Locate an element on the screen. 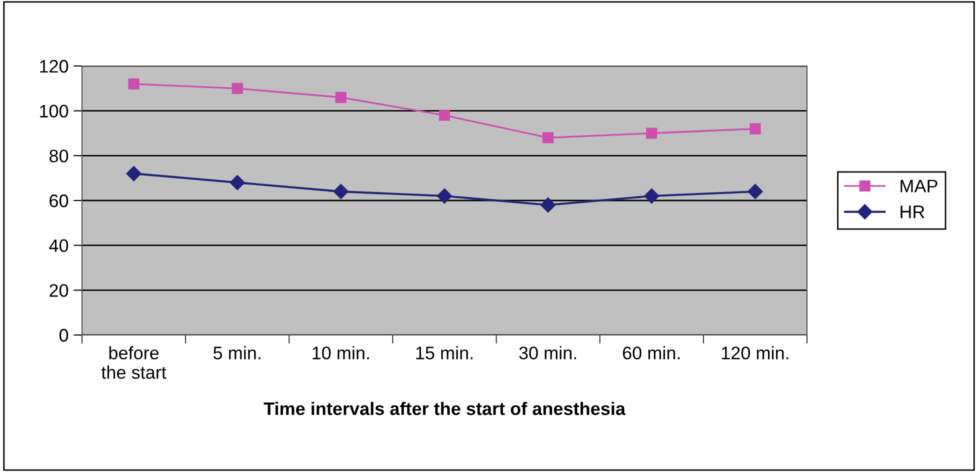 This screenshot has width=978, height=472. y-tick-label: 80 is located at coordinates (59, 156).